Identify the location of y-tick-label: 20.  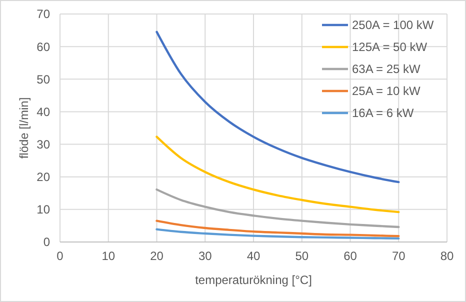
(43, 177).